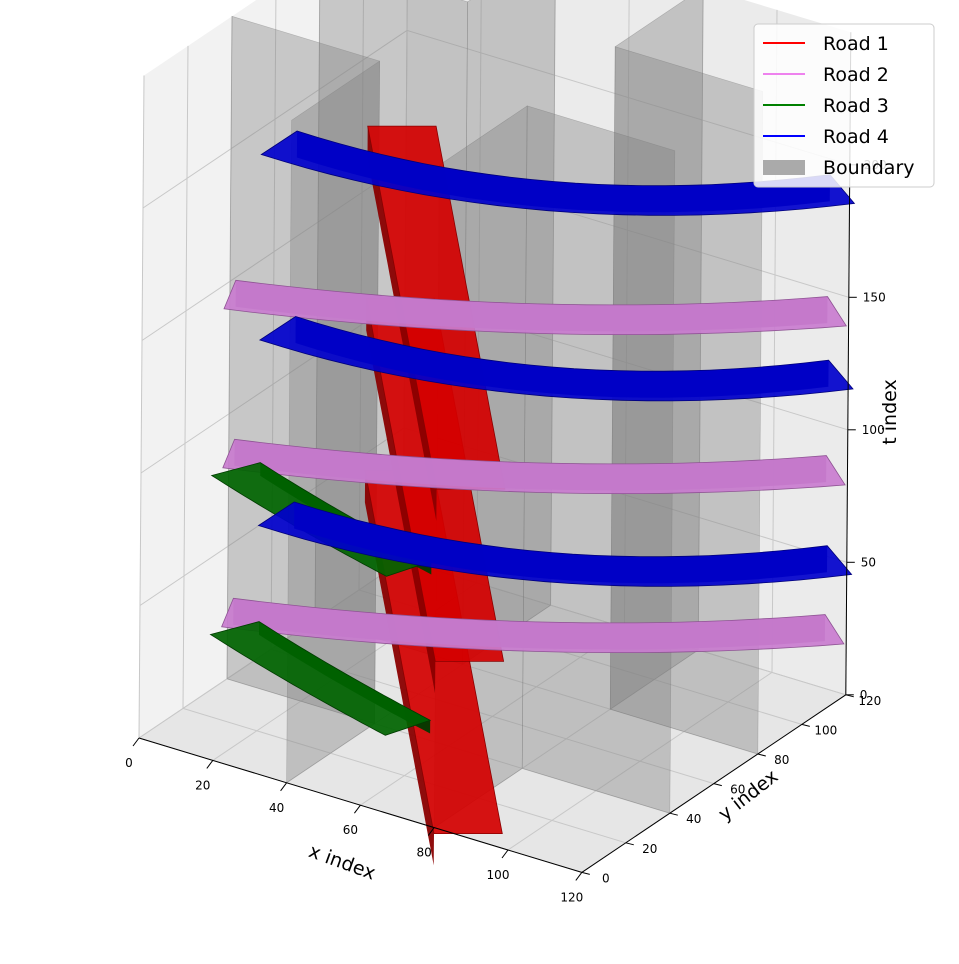 The width and height of the screenshot is (959, 964). What do you see at coordinates (869, 168) in the screenshot?
I see `legend-label-boundary: Boundary` at bounding box center [869, 168].